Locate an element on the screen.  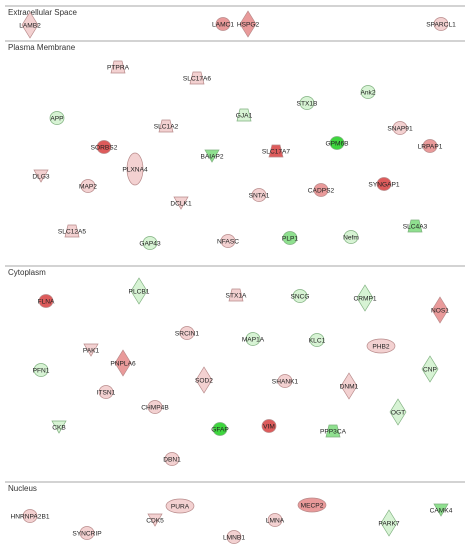
gene-node-park7: PARK7 is located at coordinates (389, 523).